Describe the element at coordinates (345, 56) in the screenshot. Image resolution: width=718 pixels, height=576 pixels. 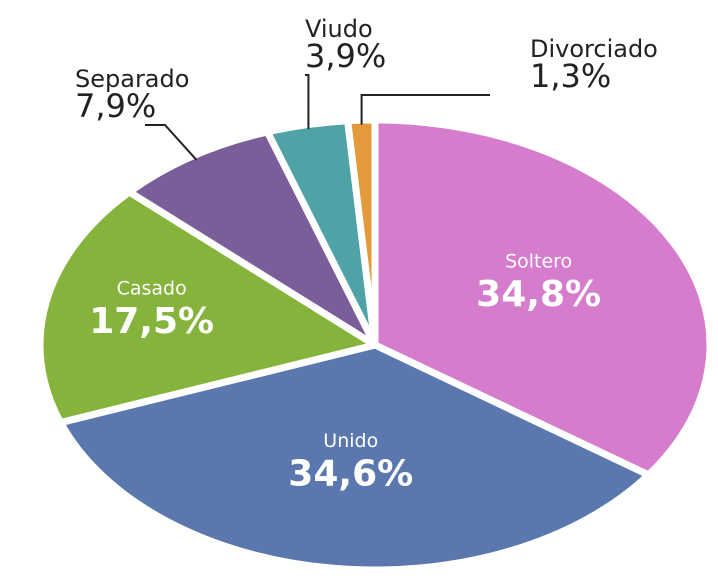
I see `value-label: 3,9%` at that location.